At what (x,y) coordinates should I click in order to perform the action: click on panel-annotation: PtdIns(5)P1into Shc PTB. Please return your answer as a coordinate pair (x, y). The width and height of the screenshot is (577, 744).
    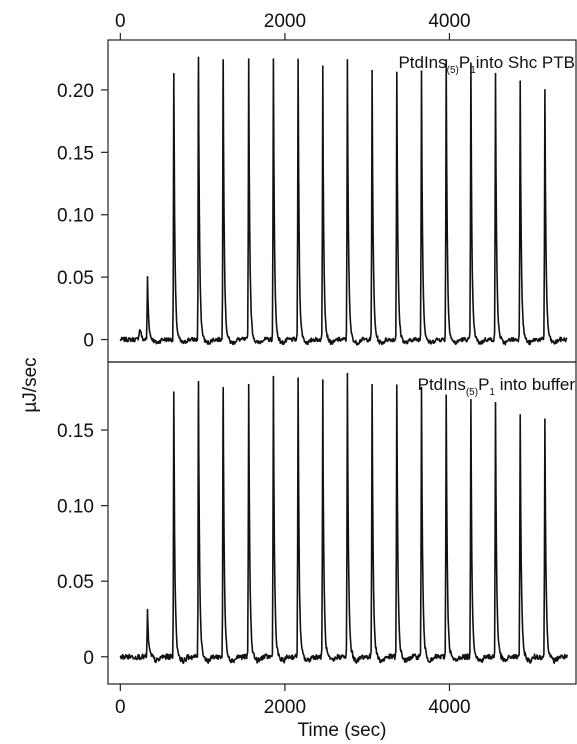
    Looking at the image, I should click on (486, 64).